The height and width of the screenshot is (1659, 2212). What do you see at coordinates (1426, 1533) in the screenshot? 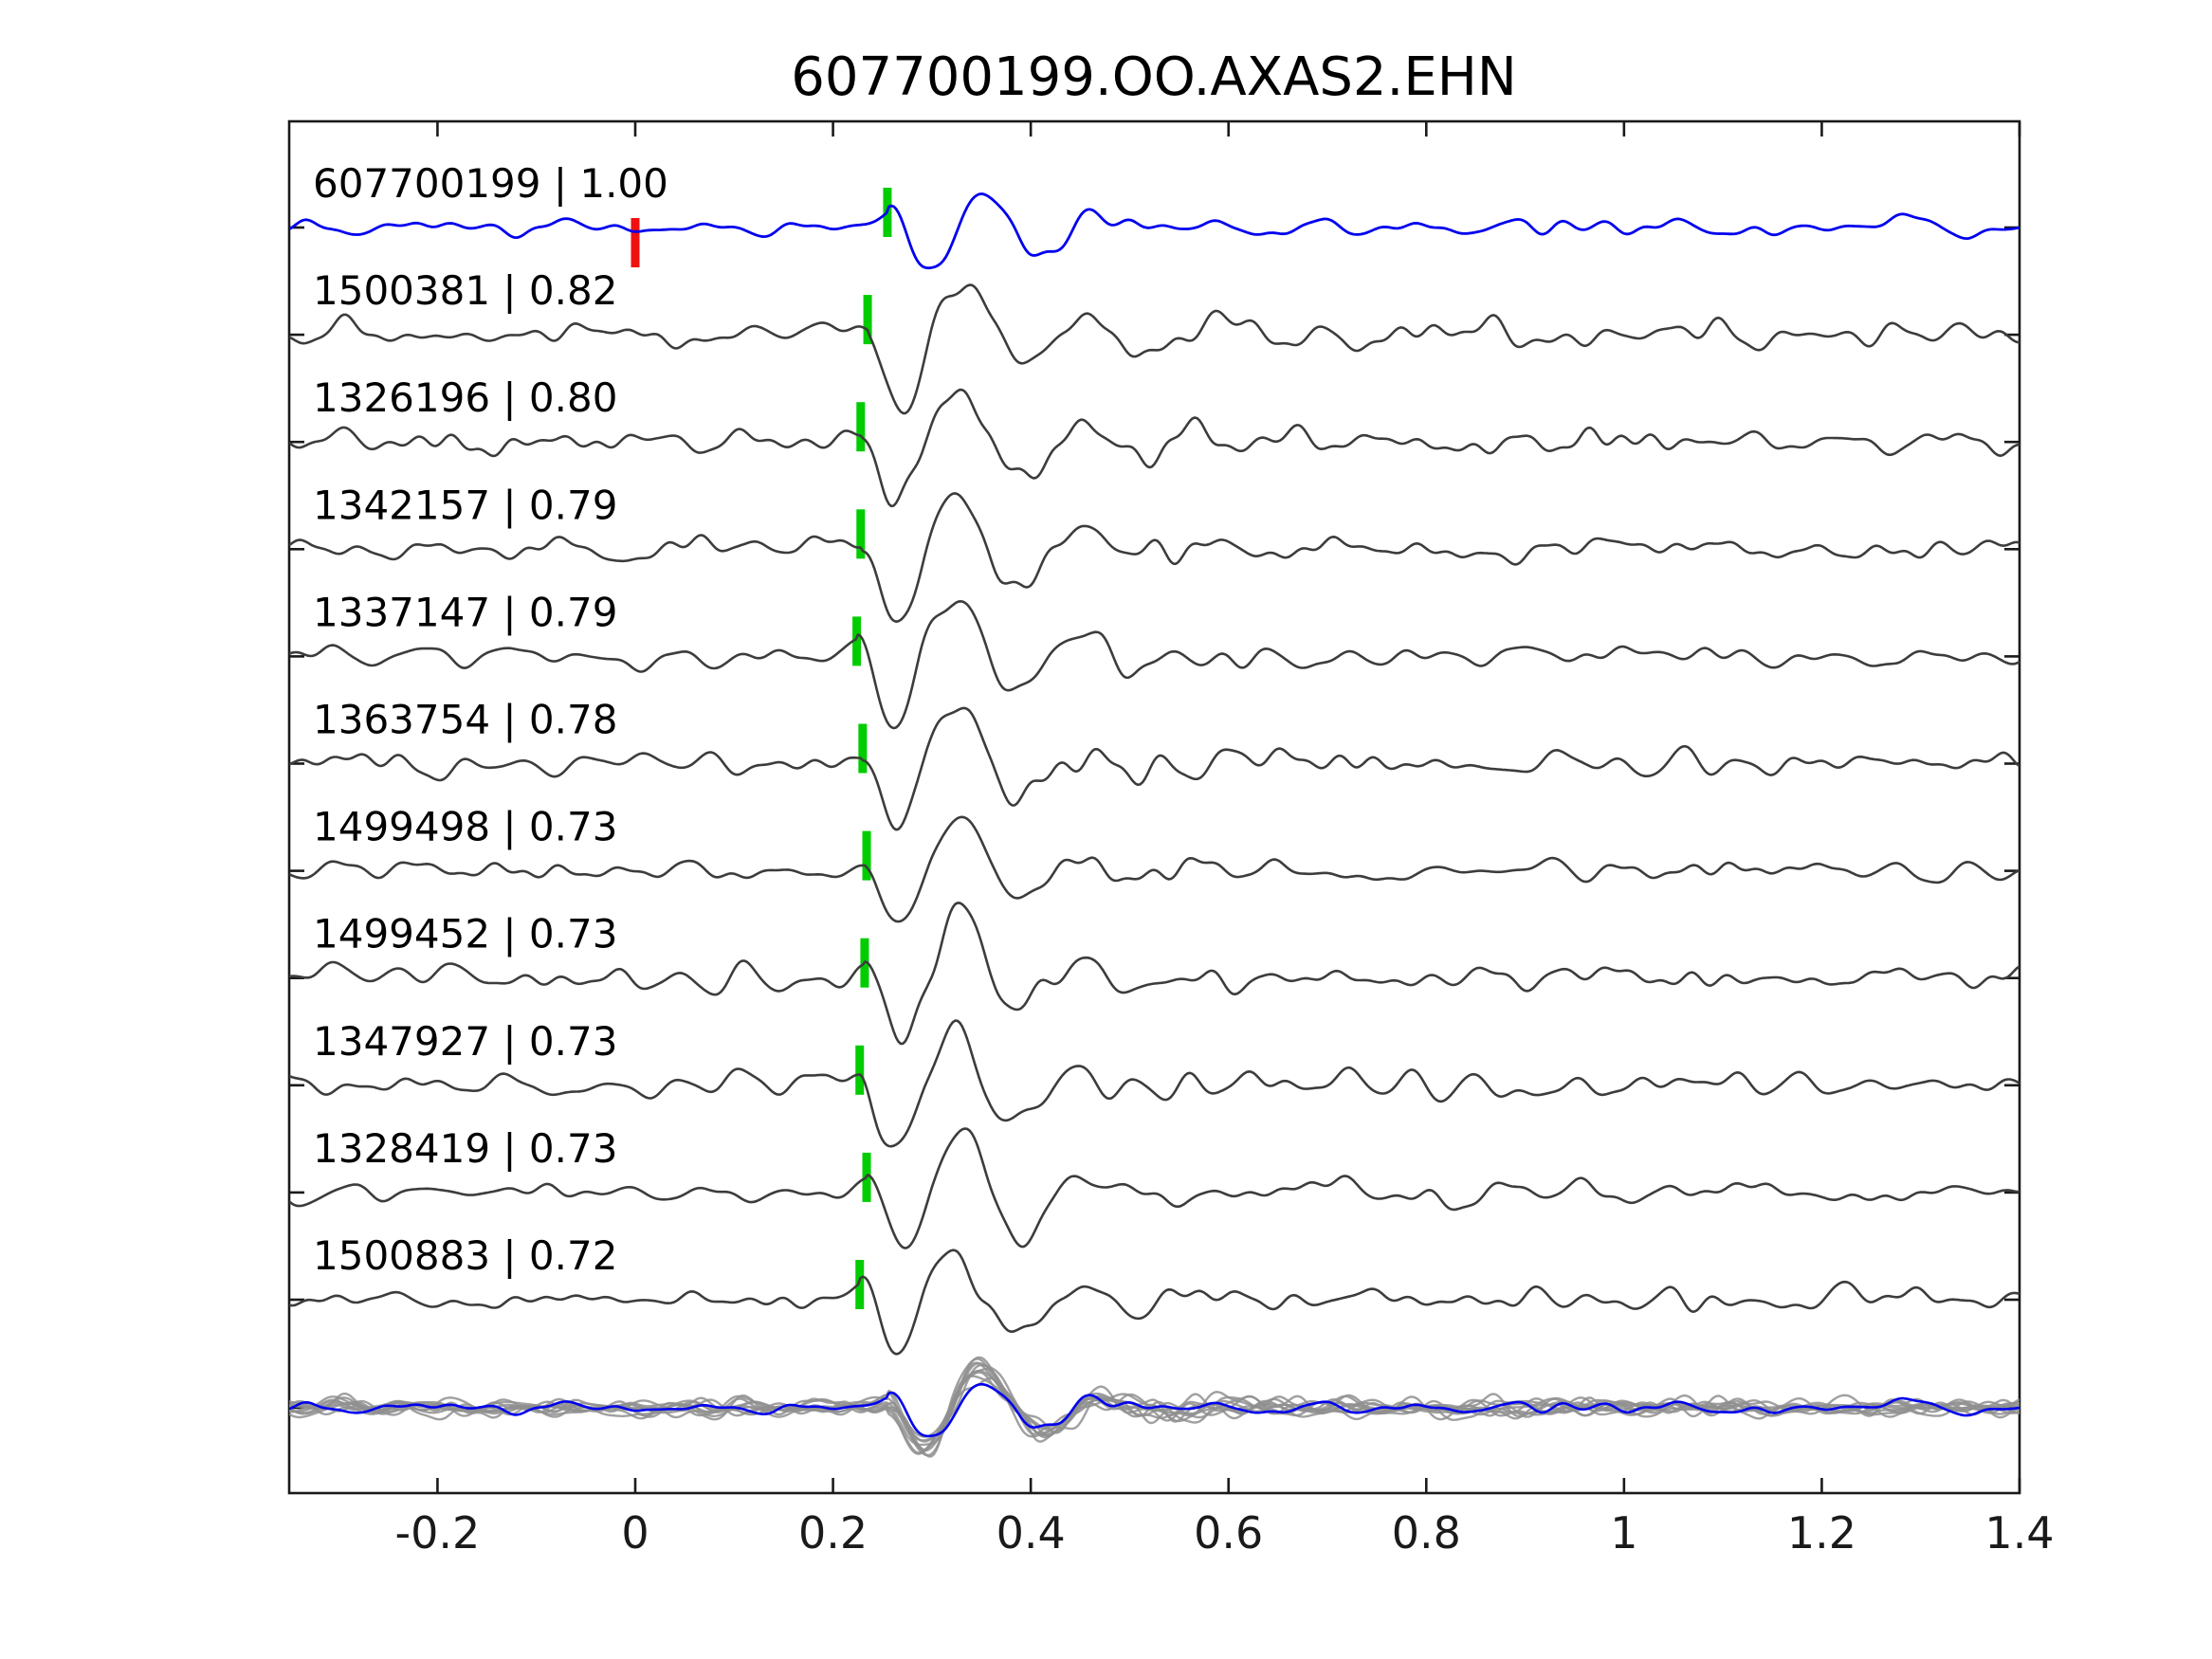
I see `x-tick-label: 0.8` at bounding box center [1426, 1533].